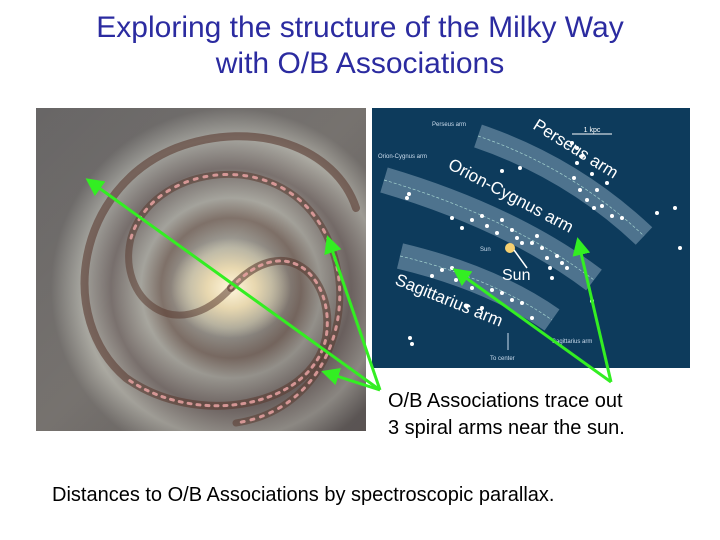 This screenshot has height=540, width=720. I want to click on big-label-sun: Sun, so click(516, 275).